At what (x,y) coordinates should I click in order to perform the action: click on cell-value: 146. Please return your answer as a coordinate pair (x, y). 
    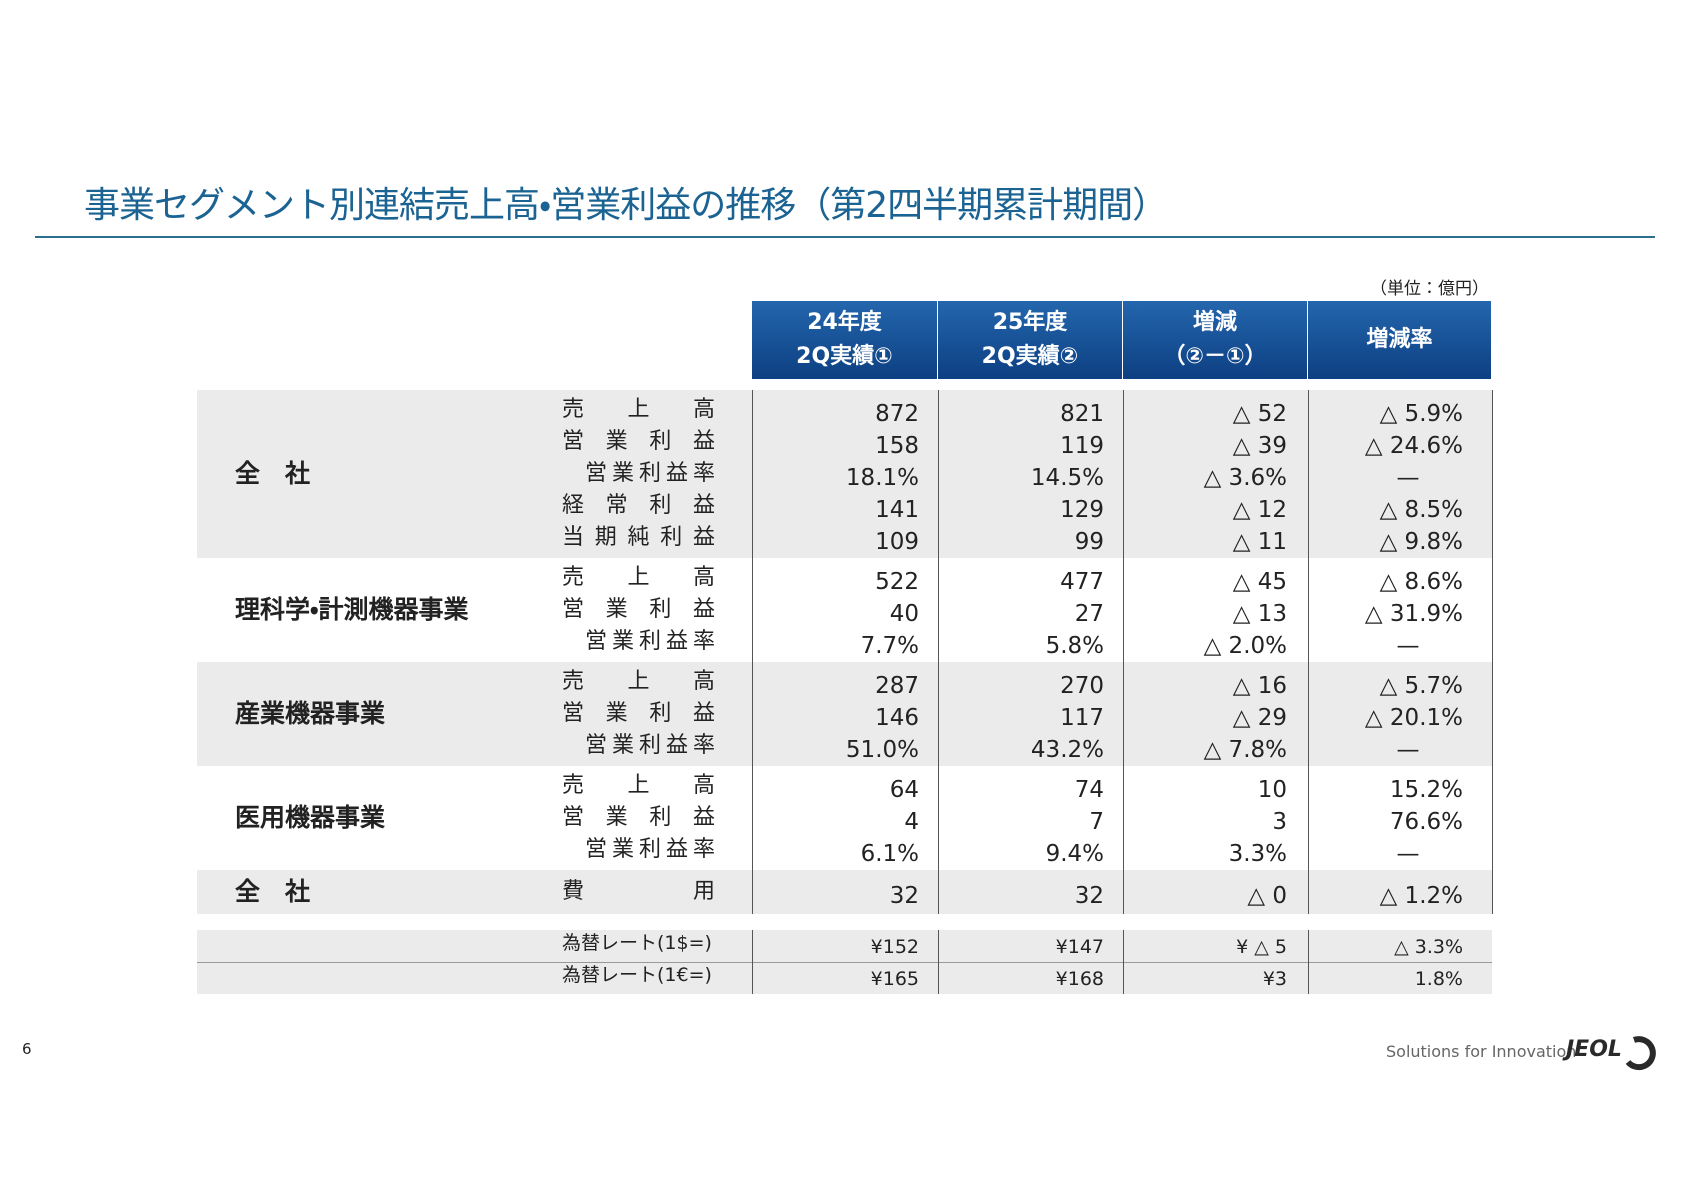
    Looking at the image, I should click on (897, 718).